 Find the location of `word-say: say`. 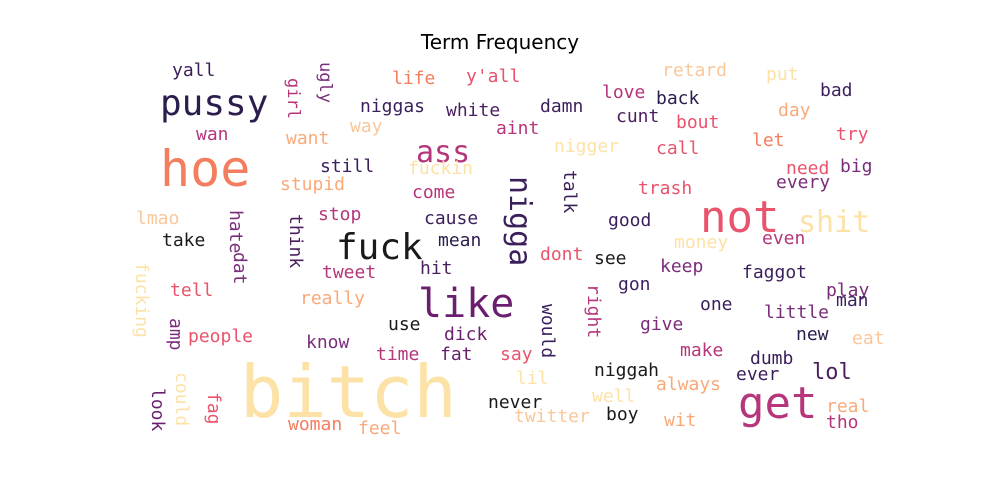

word-say: say is located at coordinates (516, 354).